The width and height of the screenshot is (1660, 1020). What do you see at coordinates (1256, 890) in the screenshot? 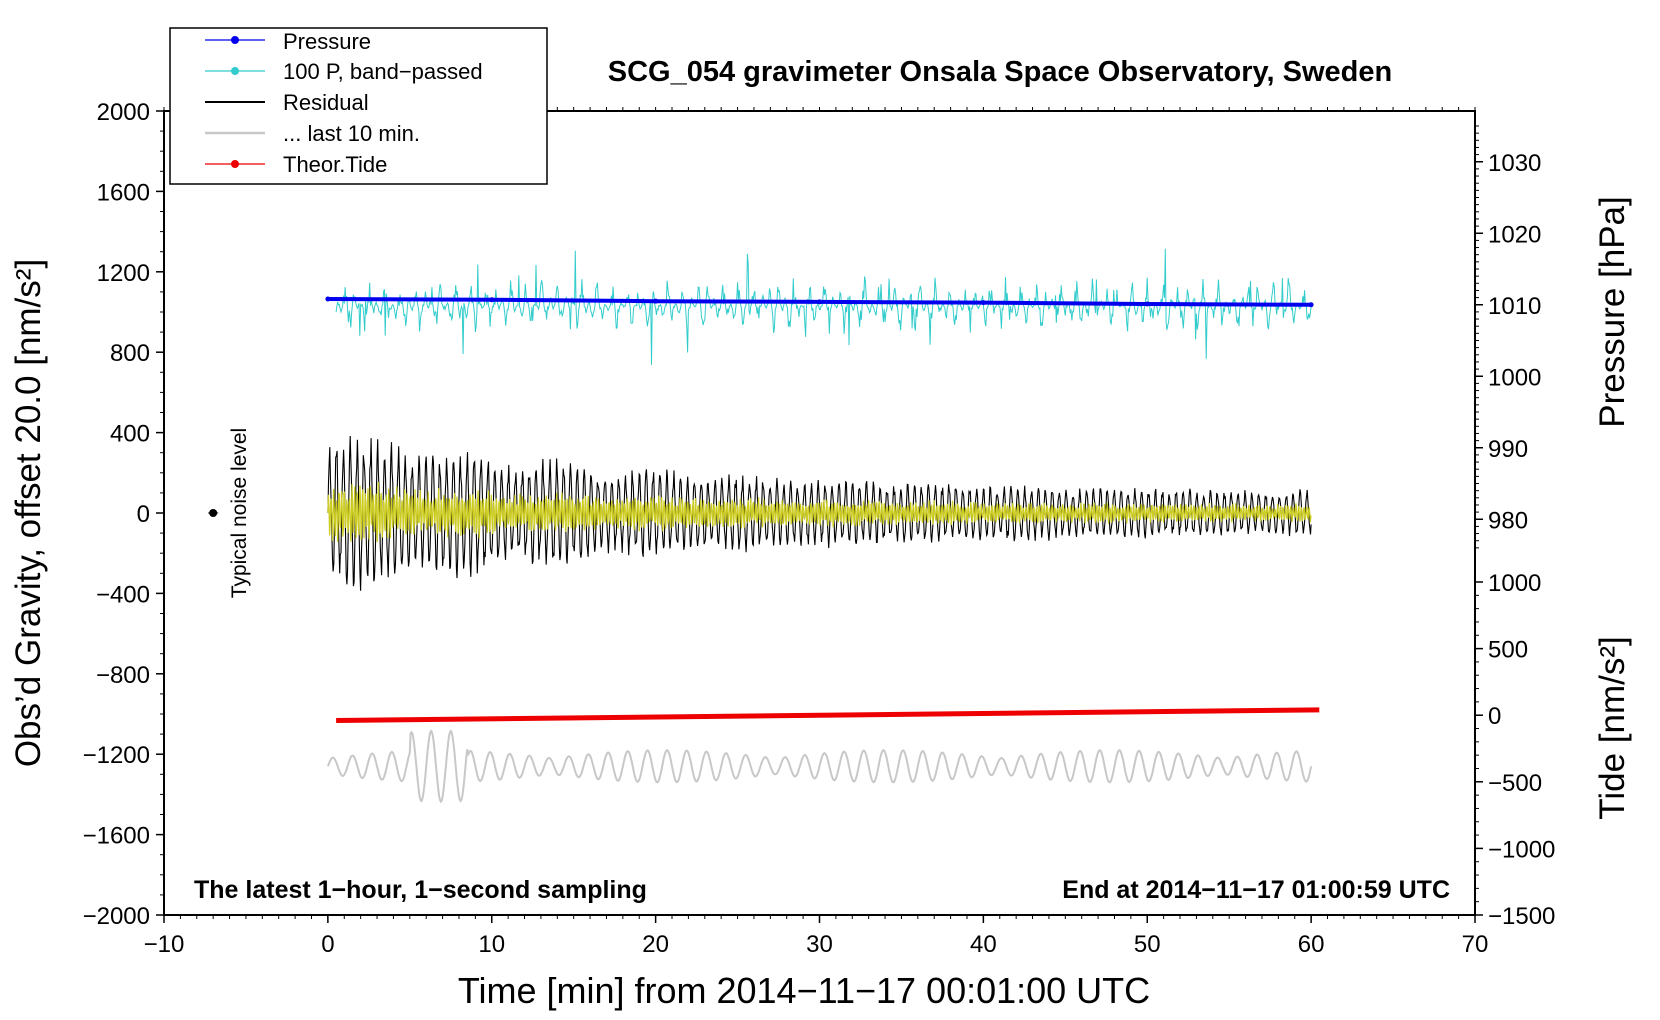
I see `annotation-end-time: End at 2014−11−17 01:00:59 UTC` at bounding box center [1256, 890].